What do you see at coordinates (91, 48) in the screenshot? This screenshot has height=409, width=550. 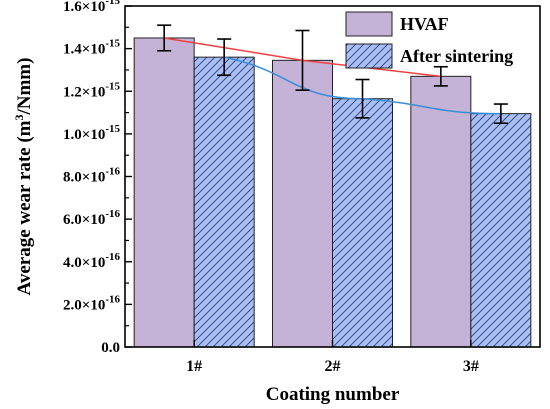 I see `y-tick-label: 1.4×10⁻¹⁵` at bounding box center [91, 48].